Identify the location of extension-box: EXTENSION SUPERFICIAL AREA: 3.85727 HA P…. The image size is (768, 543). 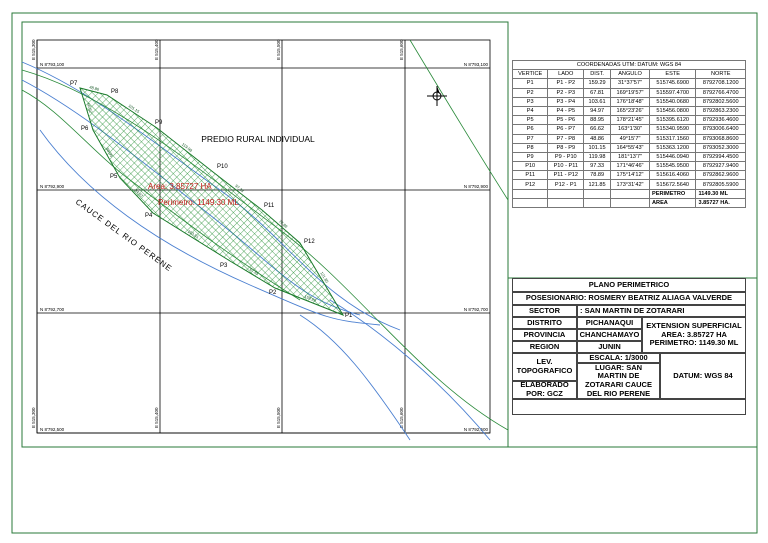
(694, 335).